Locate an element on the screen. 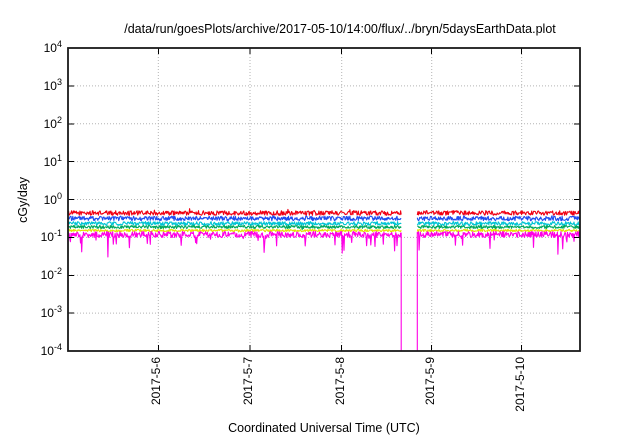 The image size is (640, 448). series-path-dose-green is located at coordinates (324, 227).